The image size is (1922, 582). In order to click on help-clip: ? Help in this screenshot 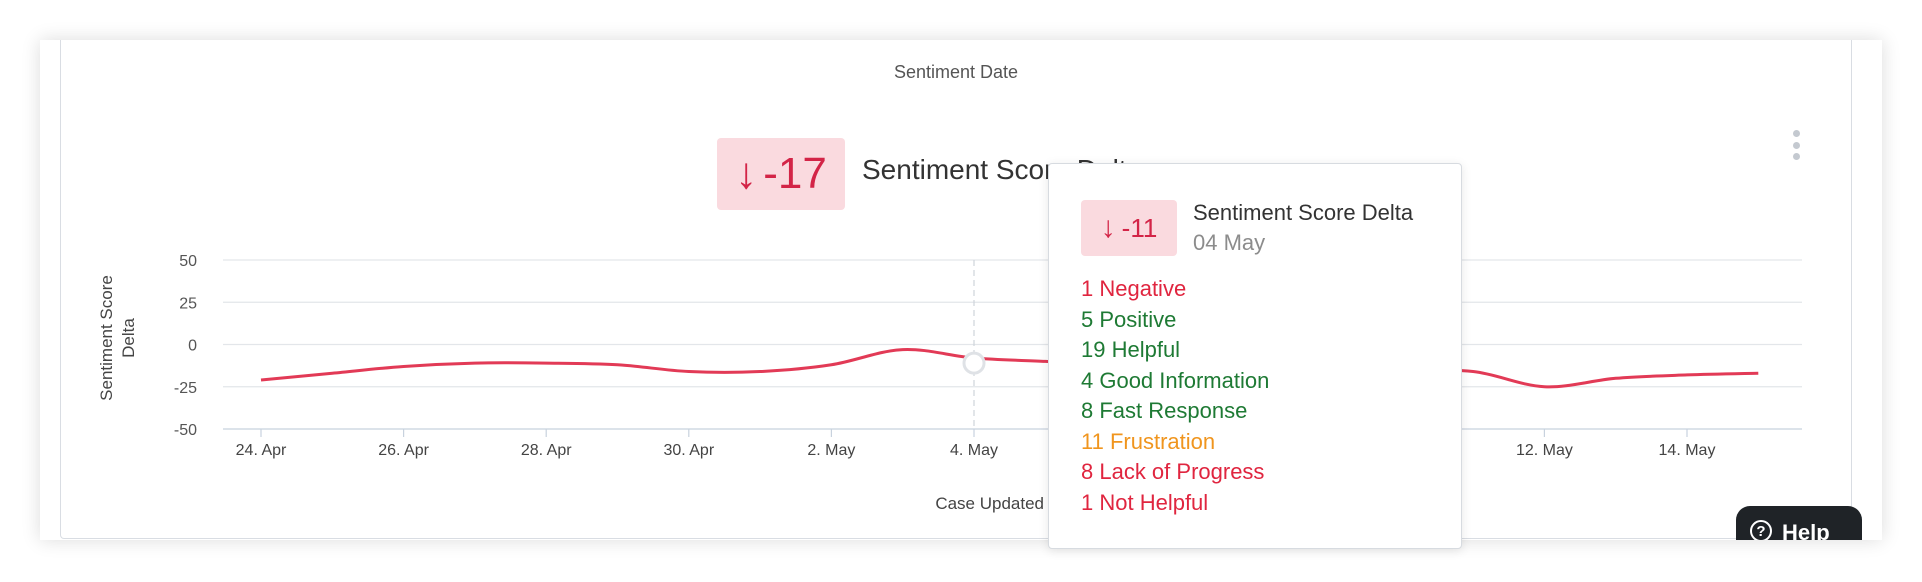, I will do `click(1799, 523)`.